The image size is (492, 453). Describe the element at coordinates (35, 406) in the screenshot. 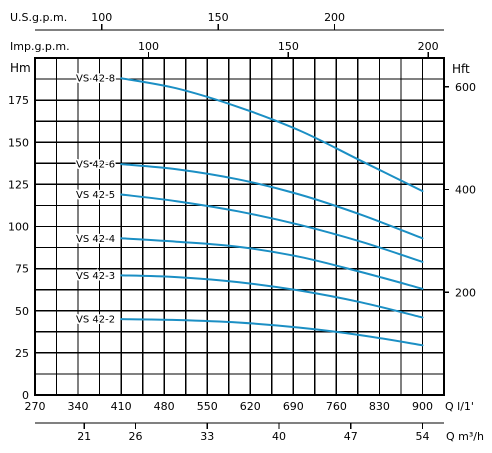

I see `flow-lmin-tick-label: 270` at that location.